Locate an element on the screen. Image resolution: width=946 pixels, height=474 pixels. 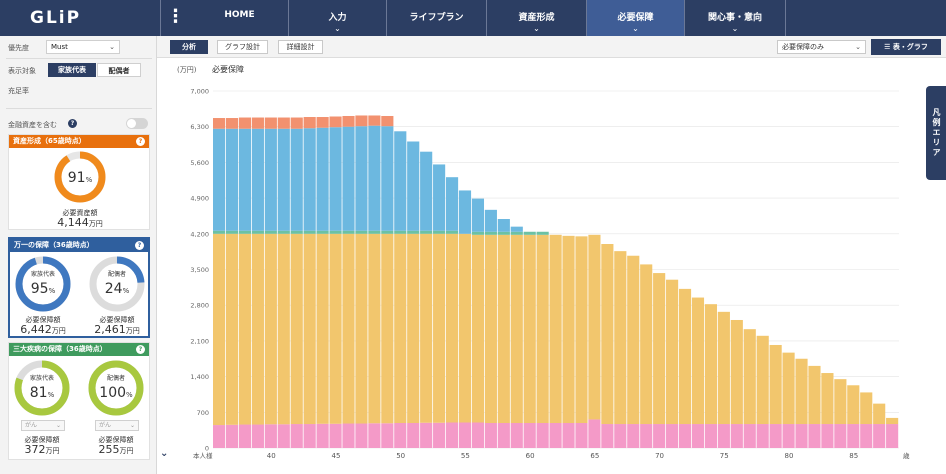
death-spouse-donut is located at coordinates (117, 284).